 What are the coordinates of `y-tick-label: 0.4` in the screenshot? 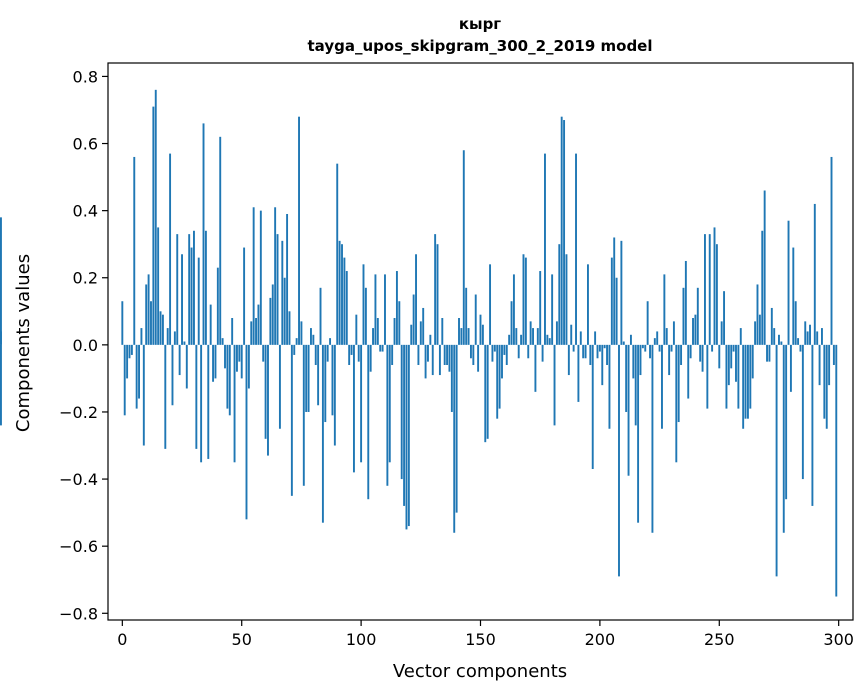 It's located at (85, 211).